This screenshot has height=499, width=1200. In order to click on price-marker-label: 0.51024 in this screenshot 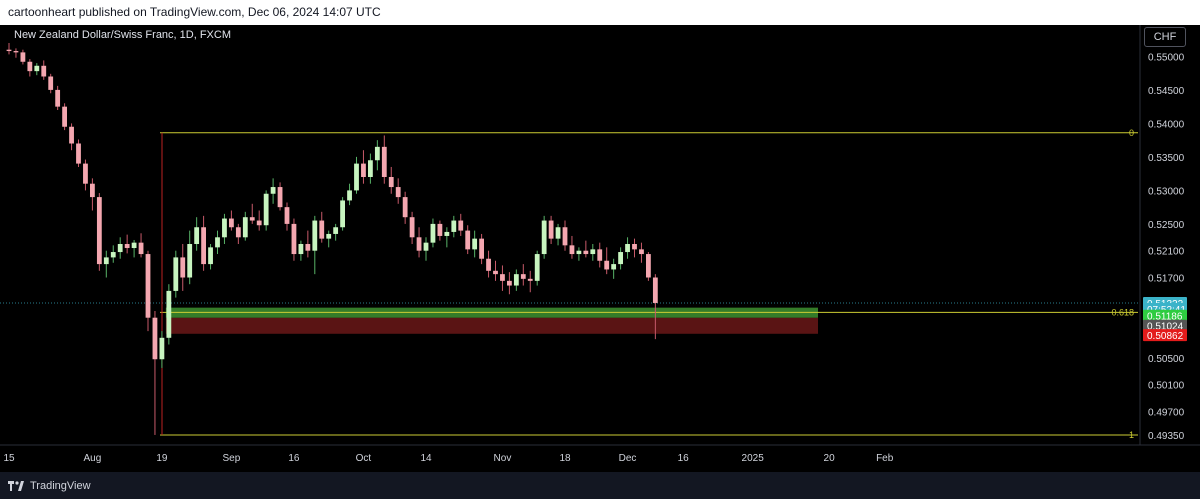, I will do `click(1165, 327)`.